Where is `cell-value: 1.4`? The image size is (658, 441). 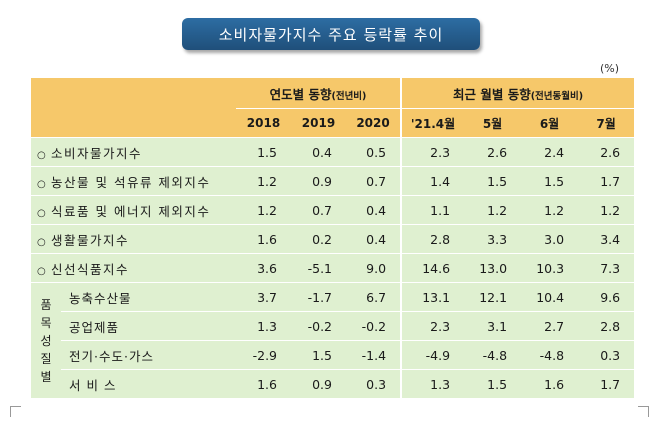 cell-value: 1.4 is located at coordinates (432, 181).